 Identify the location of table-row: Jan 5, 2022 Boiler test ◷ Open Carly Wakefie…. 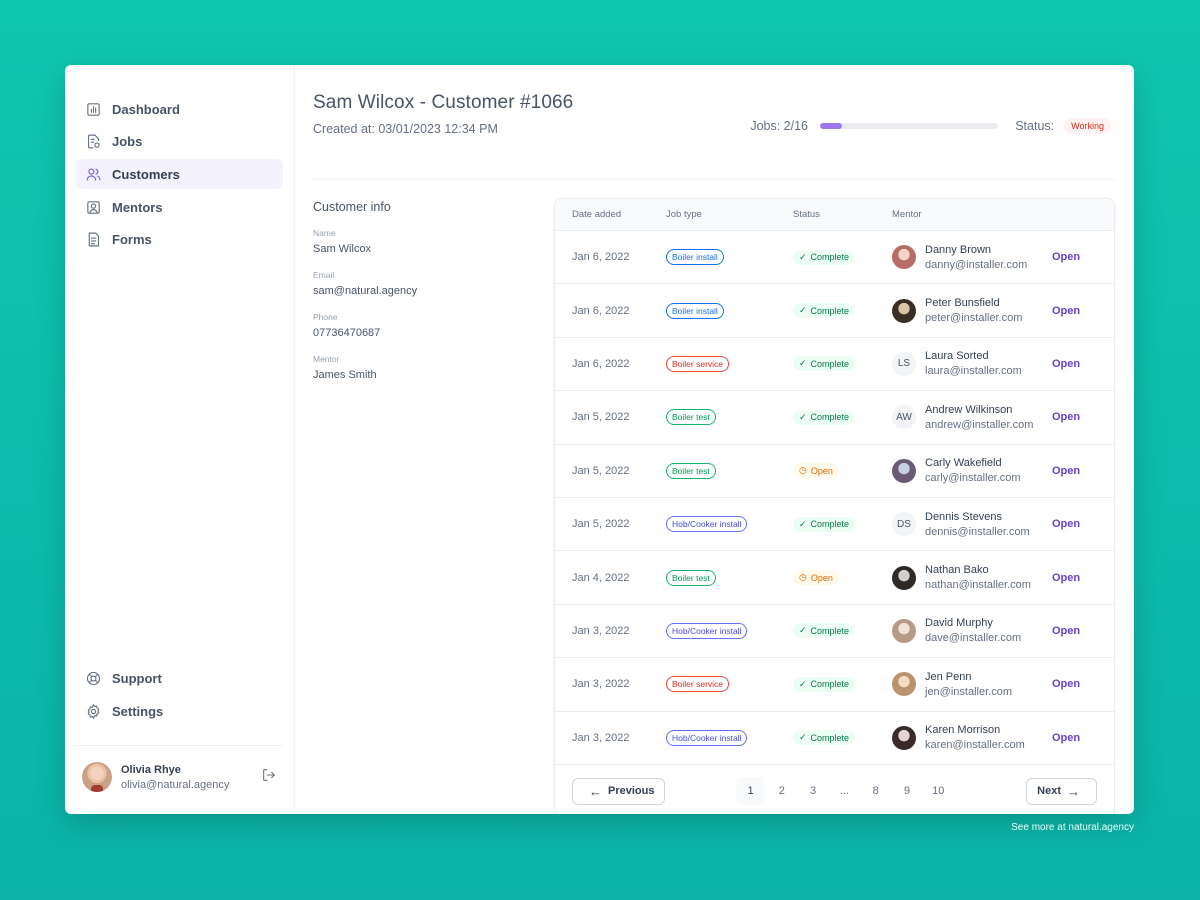
(834, 471).